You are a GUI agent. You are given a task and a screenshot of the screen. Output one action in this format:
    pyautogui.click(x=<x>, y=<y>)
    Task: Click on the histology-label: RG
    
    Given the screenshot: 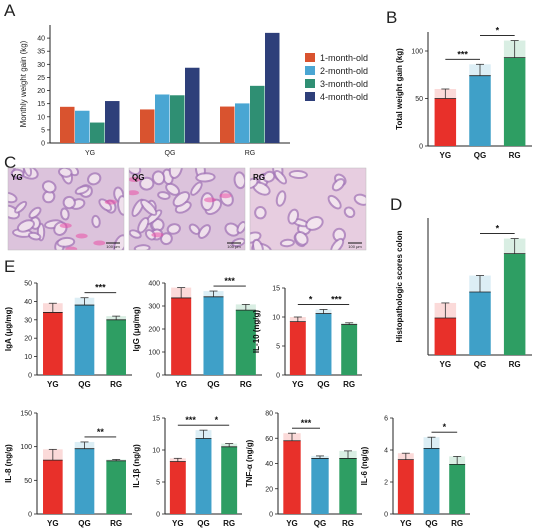 What is the action you would take?
    pyautogui.click(x=259, y=177)
    